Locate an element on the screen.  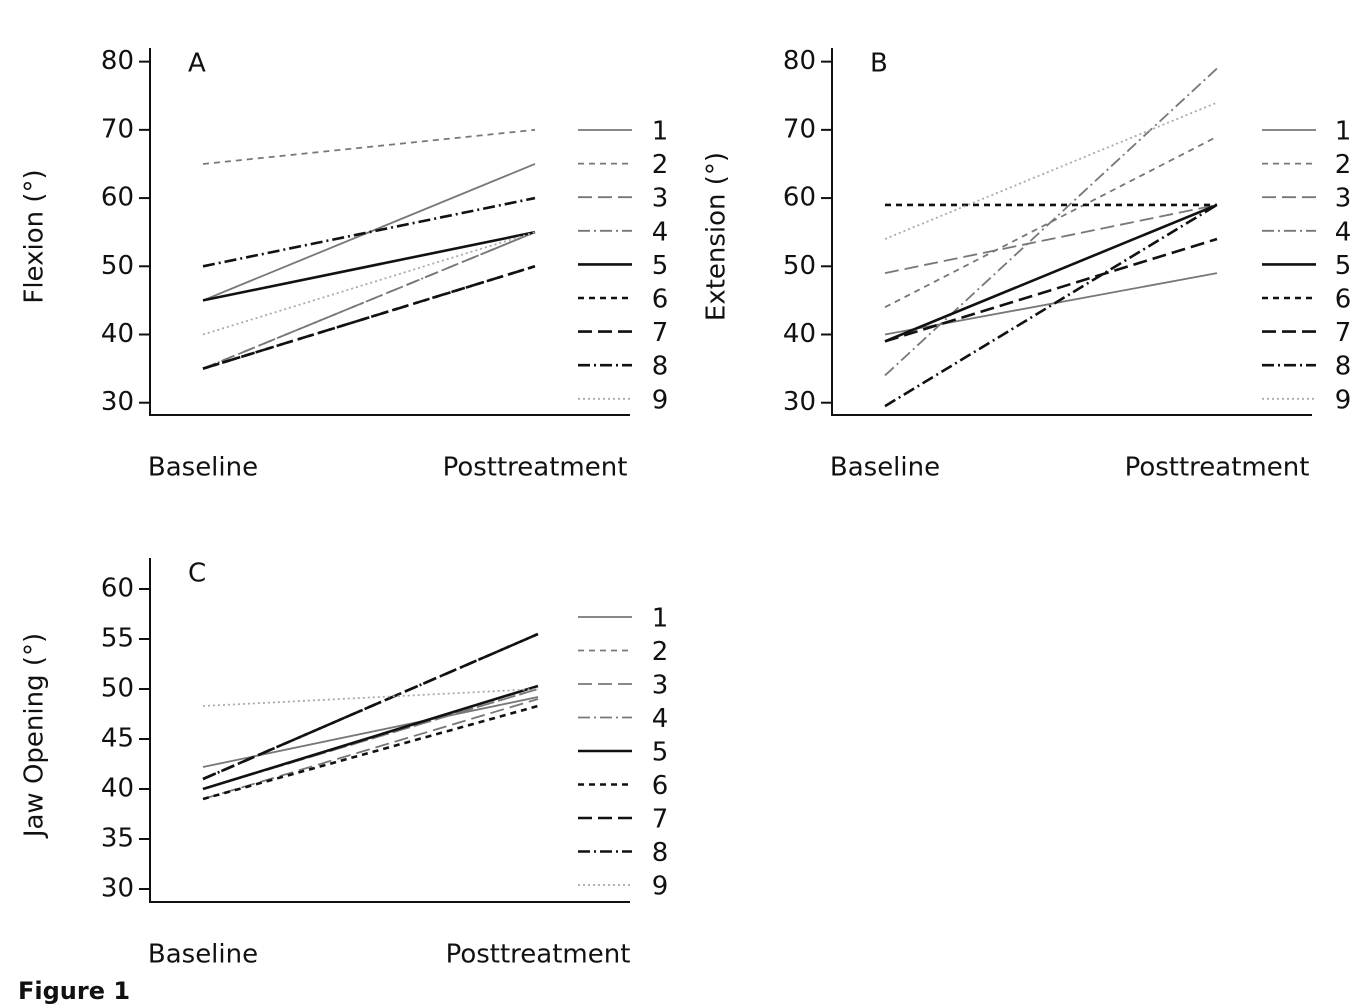
panel-label: B is located at coordinates (879, 64).